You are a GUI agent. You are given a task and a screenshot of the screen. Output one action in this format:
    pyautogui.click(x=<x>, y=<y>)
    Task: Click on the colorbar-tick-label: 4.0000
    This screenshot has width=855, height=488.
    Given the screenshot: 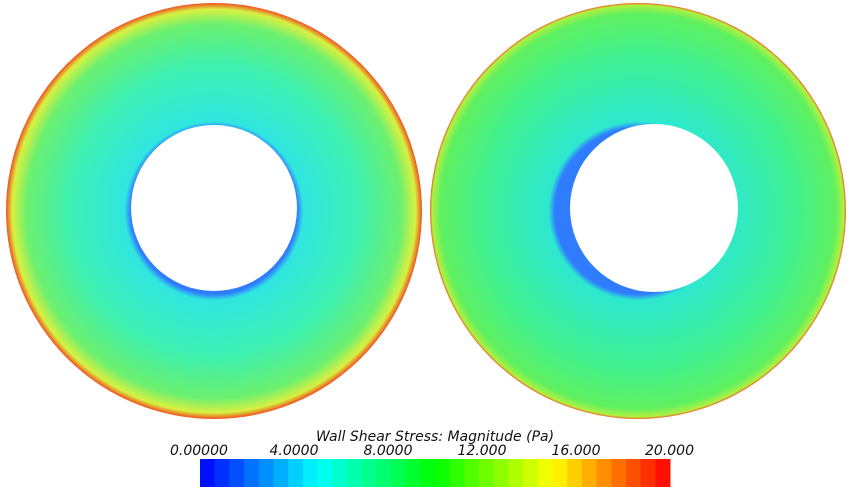 What is the action you would take?
    pyautogui.click(x=294, y=451)
    